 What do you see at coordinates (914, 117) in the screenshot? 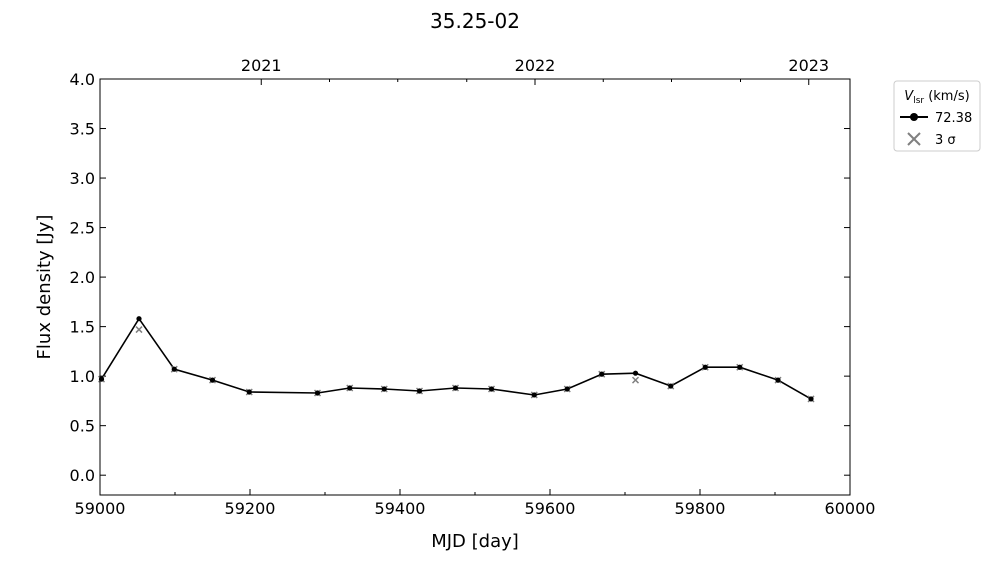
I see `legend-dot-marker` at bounding box center [914, 117].